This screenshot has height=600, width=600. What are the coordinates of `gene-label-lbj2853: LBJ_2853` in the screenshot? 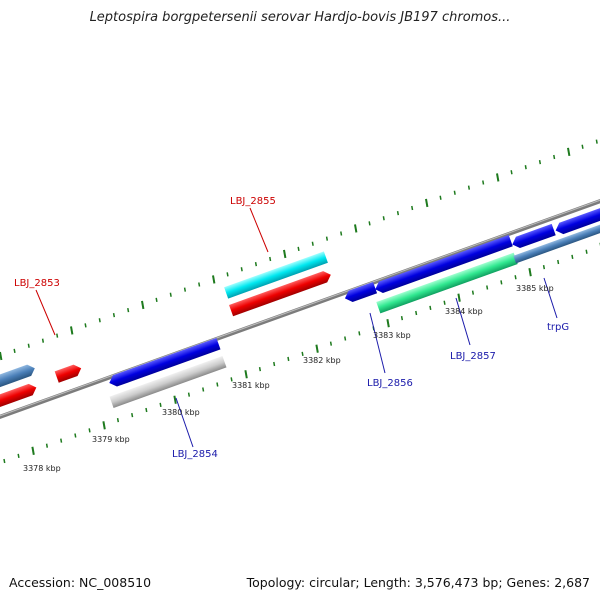 It's located at (37, 283).